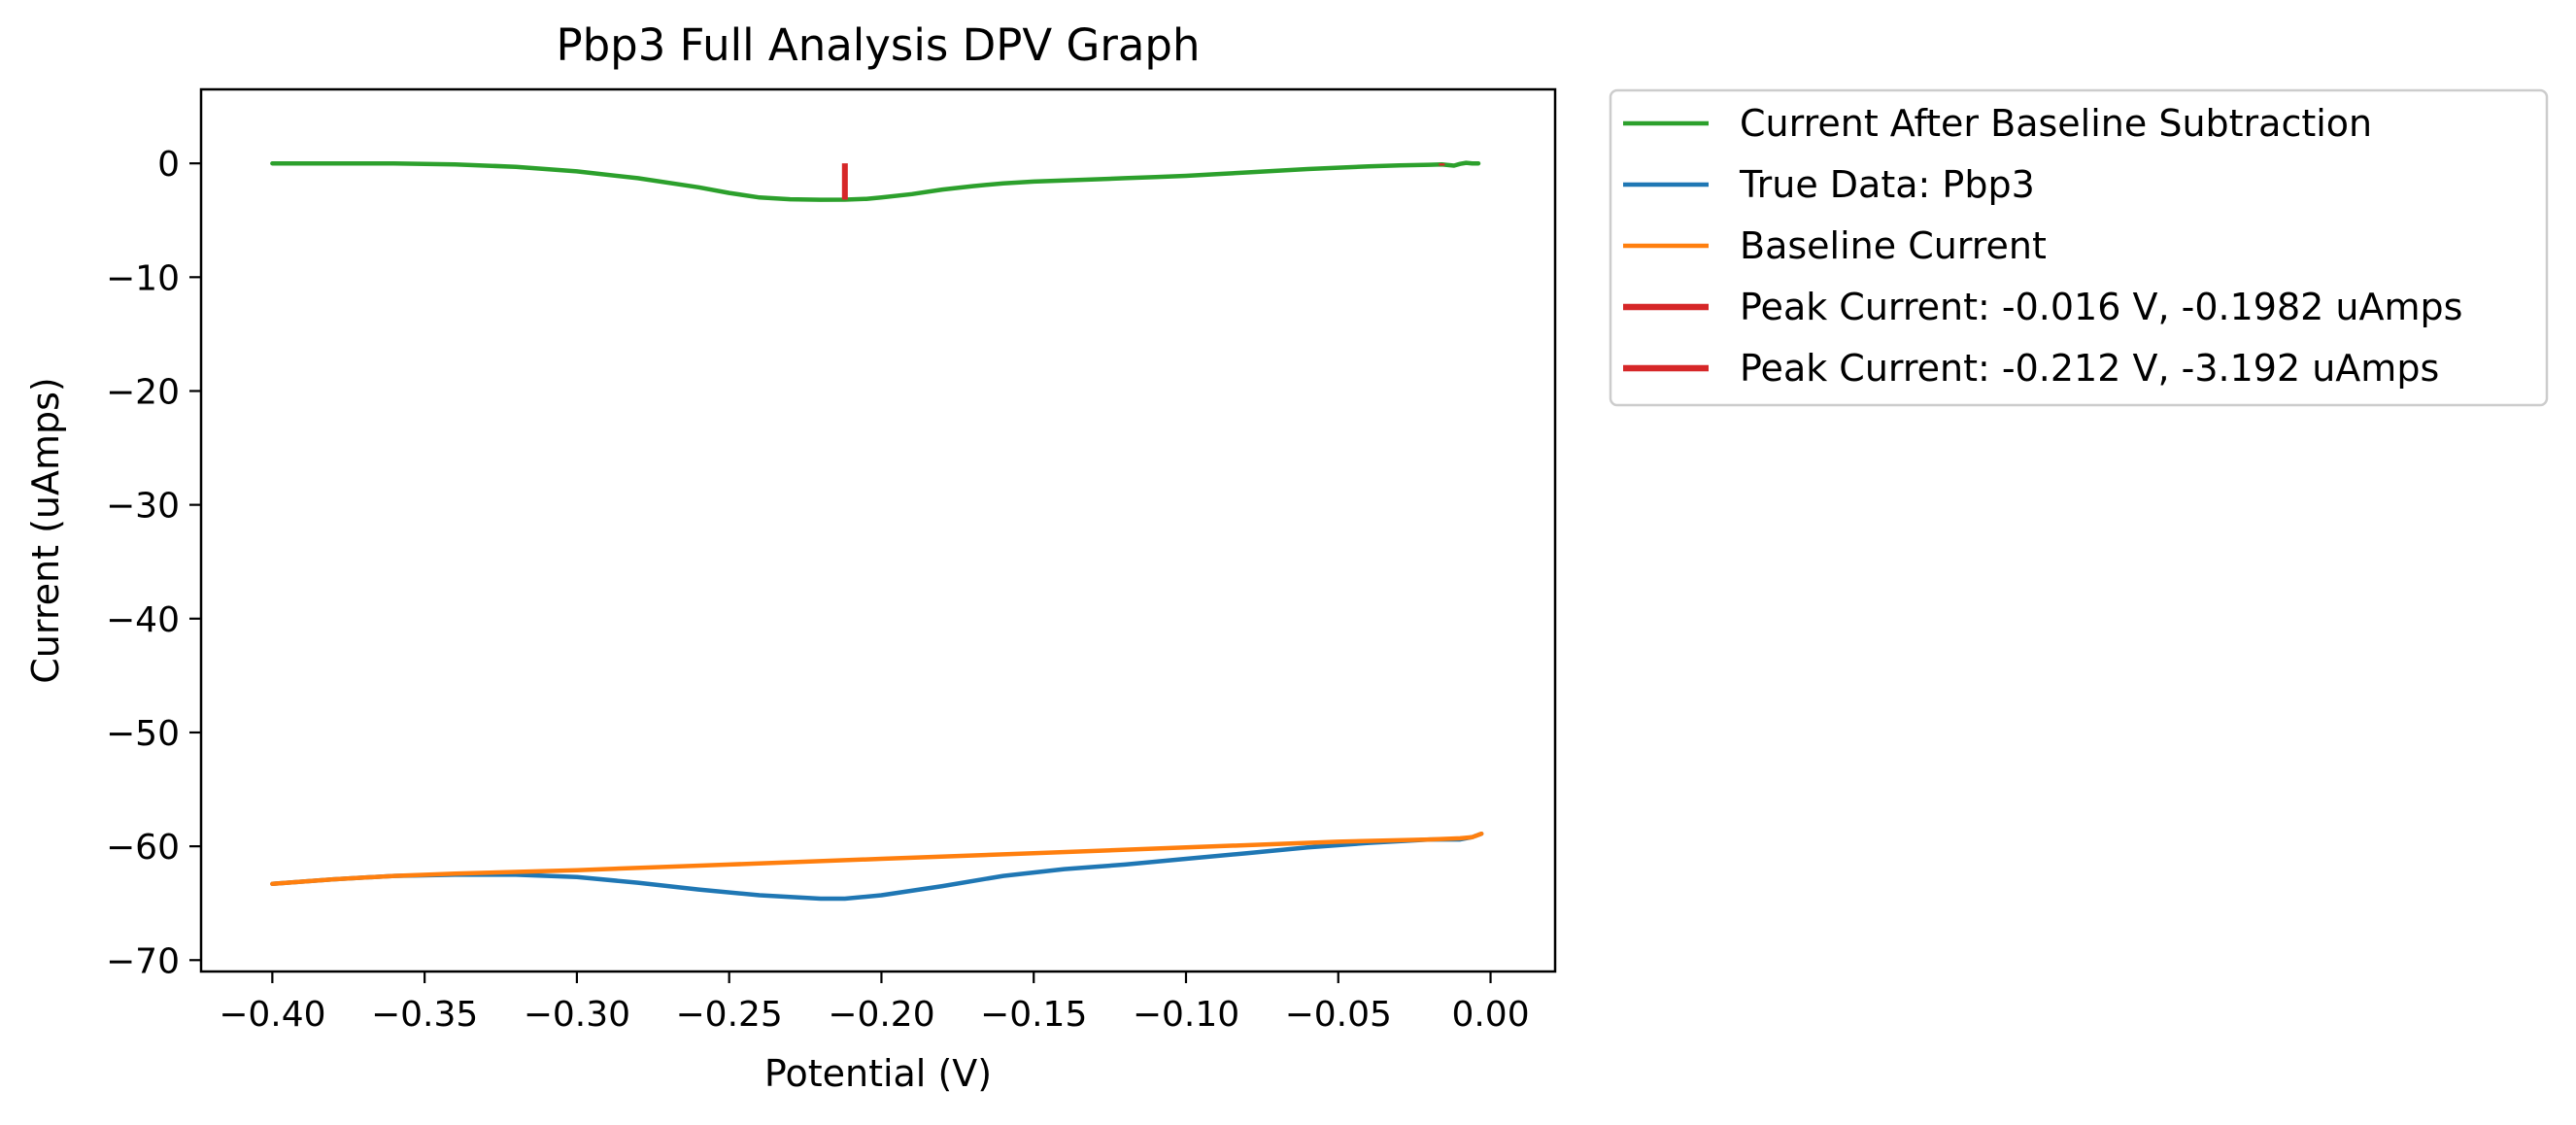 This screenshot has width=2576, height=1125. What do you see at coordinates (2101, 307) in the screenshot?
I see `legend-label: Peak Current: -0.016 V, -0.1982 uAmps` at bounding box center [2101, 307].